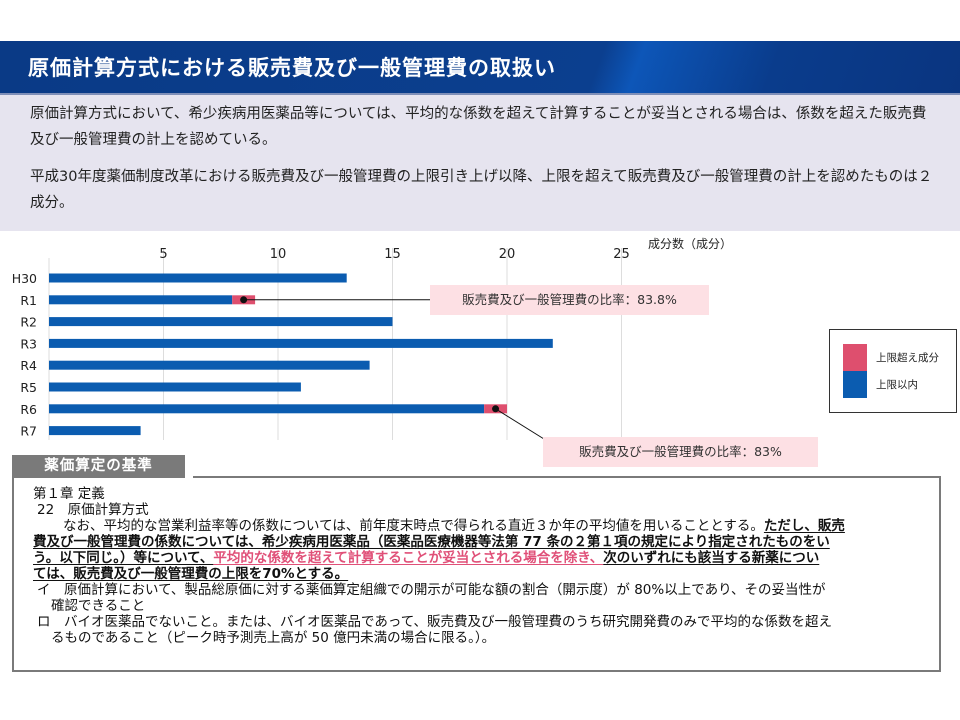 This screenshot has height=720, width=960. What do you see at coordinates (483, 574) in the screenshot?
I see `definition-line-4: ては、販売費及び一般管理費の上限を70%とする。` at bounding box center [483, 574].